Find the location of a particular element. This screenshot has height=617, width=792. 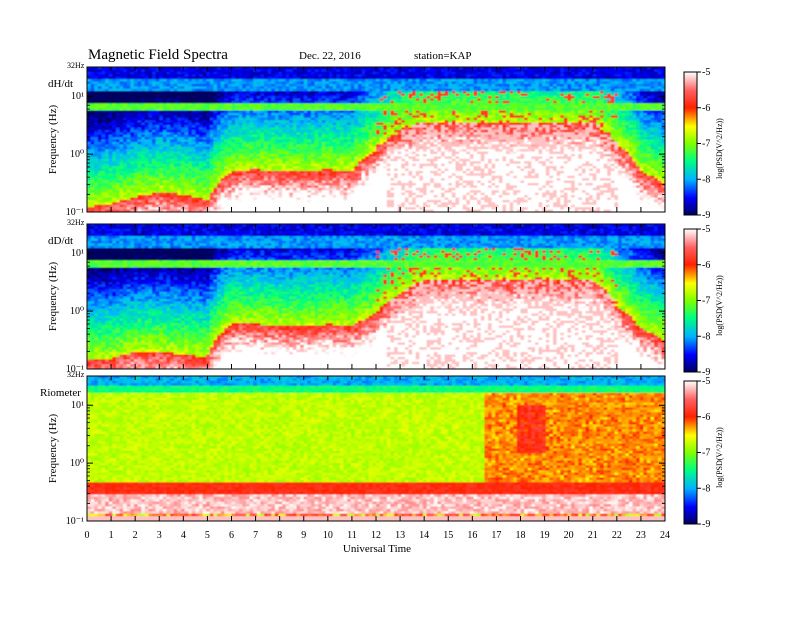

station-label: station=KAP is located at coordinates (443, 56).